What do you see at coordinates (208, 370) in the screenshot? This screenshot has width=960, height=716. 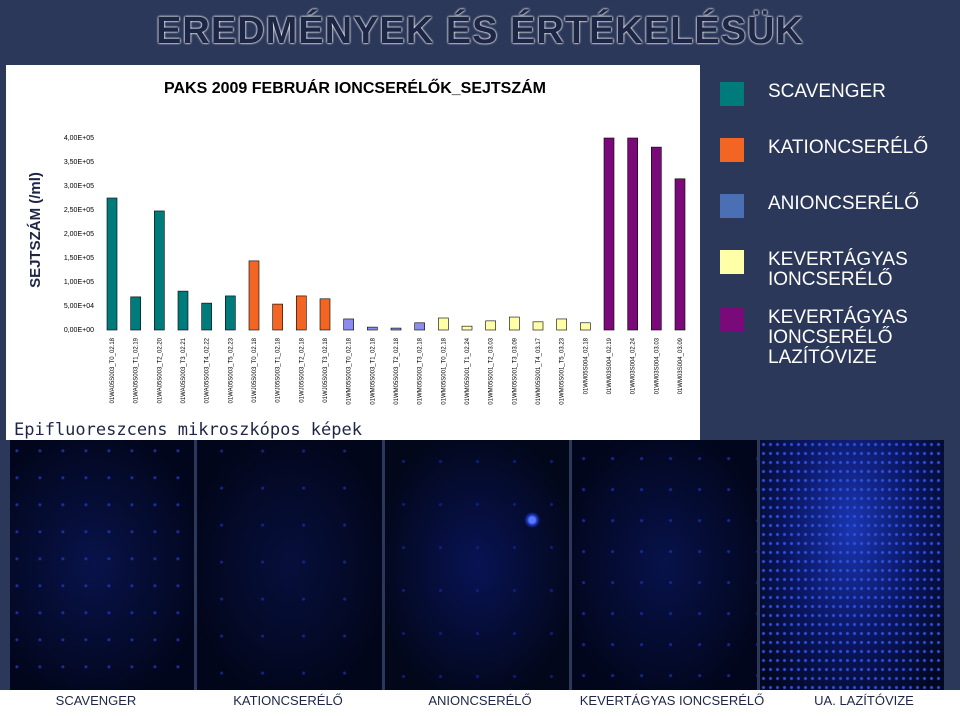 I see `x-tick-label: 01WA05S003_T4_02.22` at bounding box center [208, 370].